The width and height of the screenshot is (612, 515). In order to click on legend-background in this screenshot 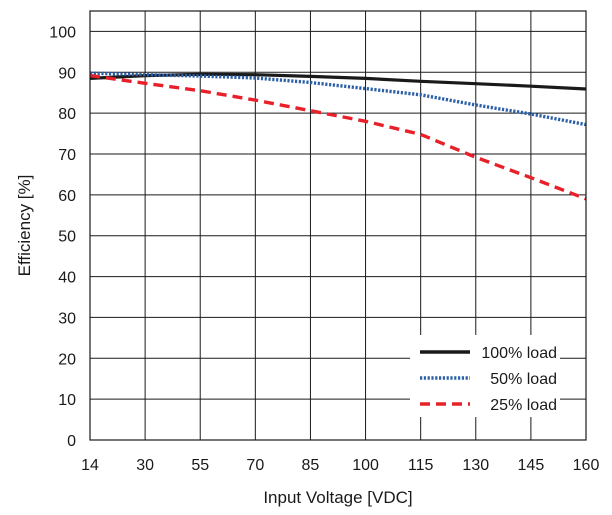, I will do `click(485, 376)`.